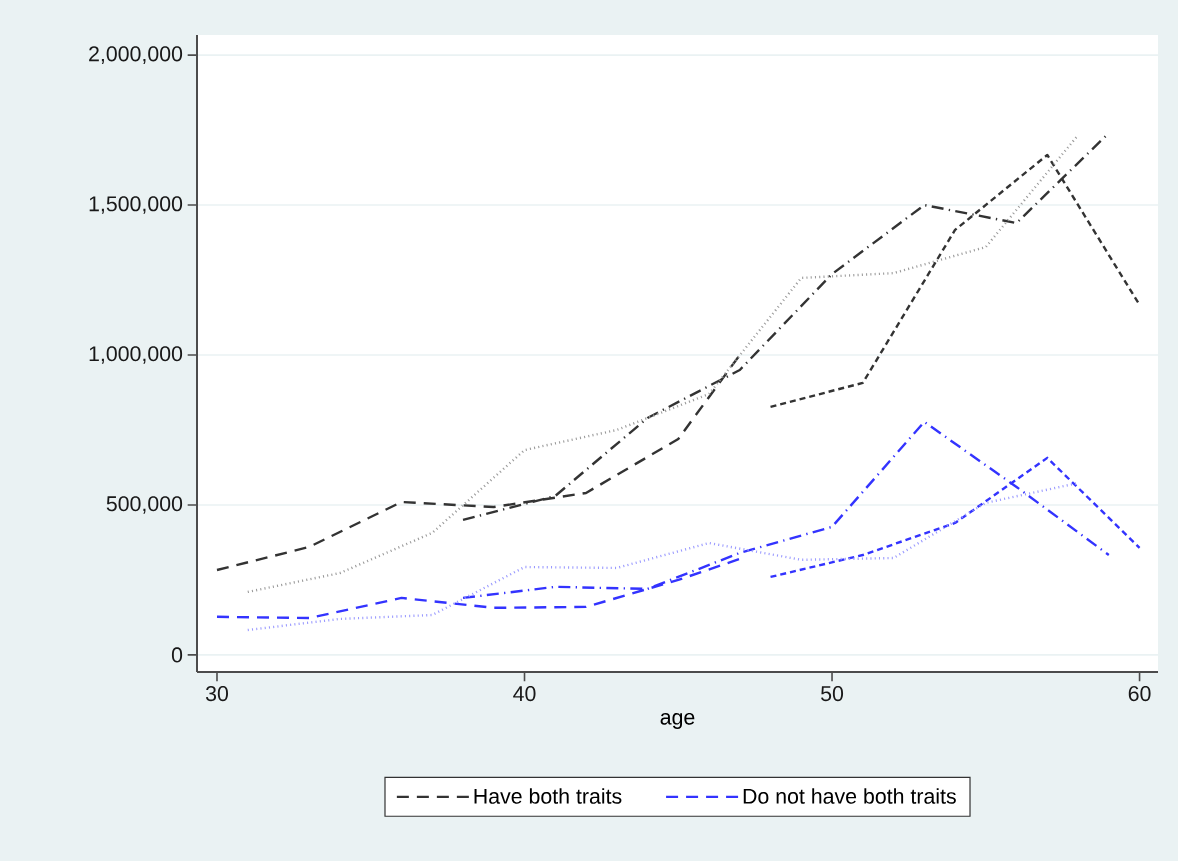 Image resolution: width=1178 pixels, height=861 pixels. I want to click on legend-label: Do not have both traits, so click(849, 796).